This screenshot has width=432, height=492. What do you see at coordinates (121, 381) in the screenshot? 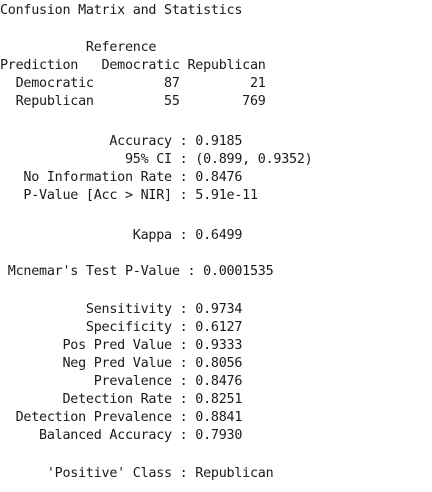
I see `stat-prevalence: Prevalence : 0.8476` at bounding box center [121, 381].